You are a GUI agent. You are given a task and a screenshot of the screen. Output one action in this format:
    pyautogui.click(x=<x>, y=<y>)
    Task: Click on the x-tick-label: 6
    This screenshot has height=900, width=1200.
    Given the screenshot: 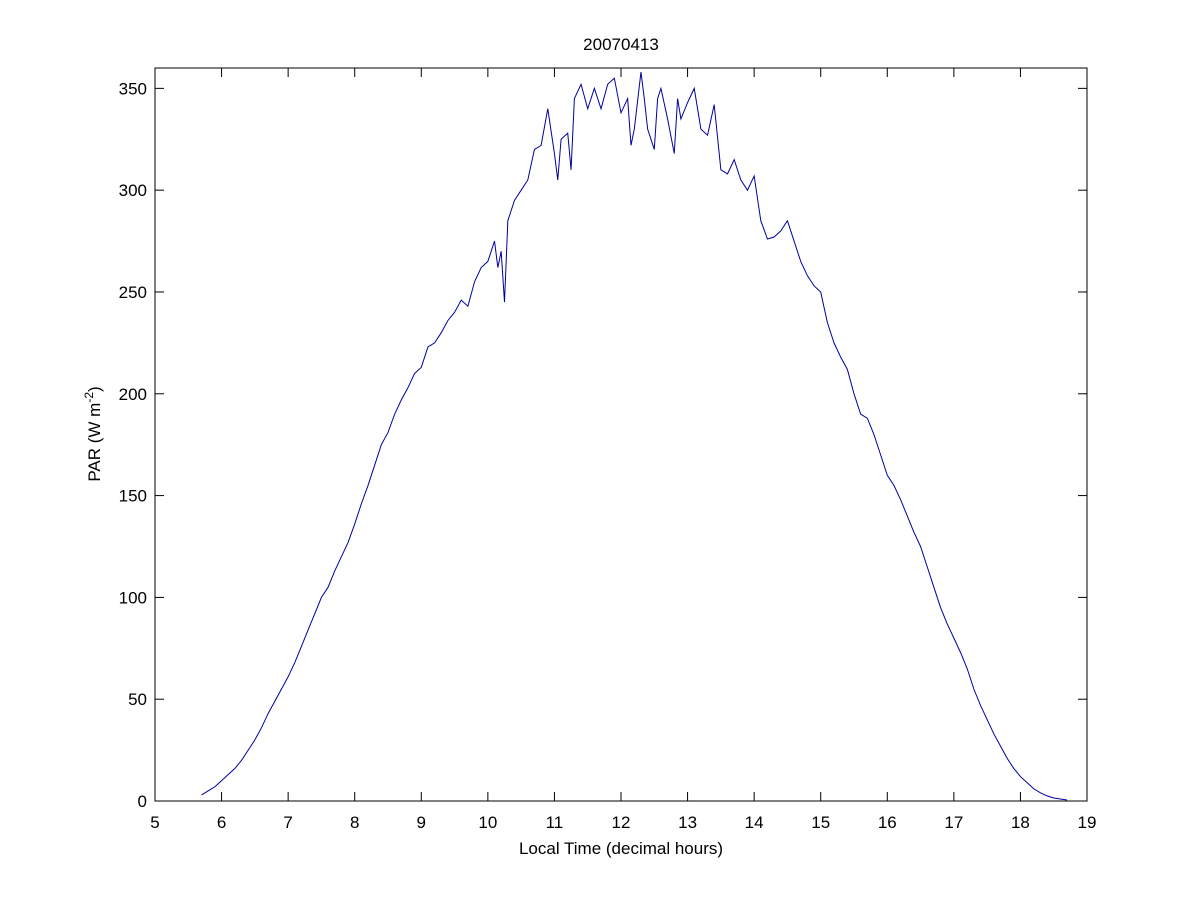 What is the action you would take?
    pyautogui.click(x=221, y=822)
    